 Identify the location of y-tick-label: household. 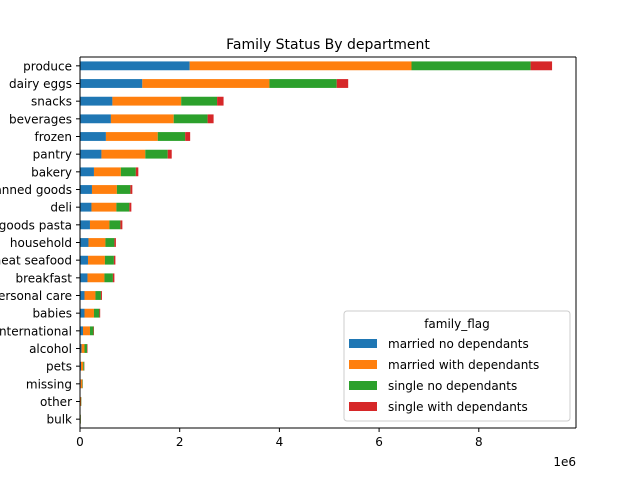
(41, 243).